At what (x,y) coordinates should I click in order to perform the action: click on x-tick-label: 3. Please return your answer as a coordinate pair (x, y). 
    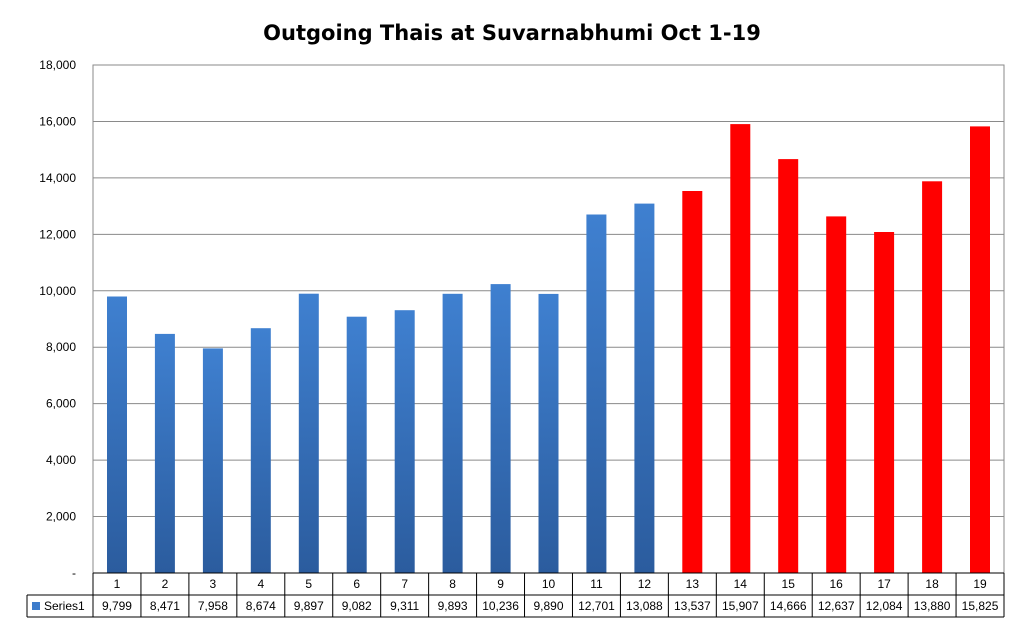
    Looking at the image, I should click on (213, 584).